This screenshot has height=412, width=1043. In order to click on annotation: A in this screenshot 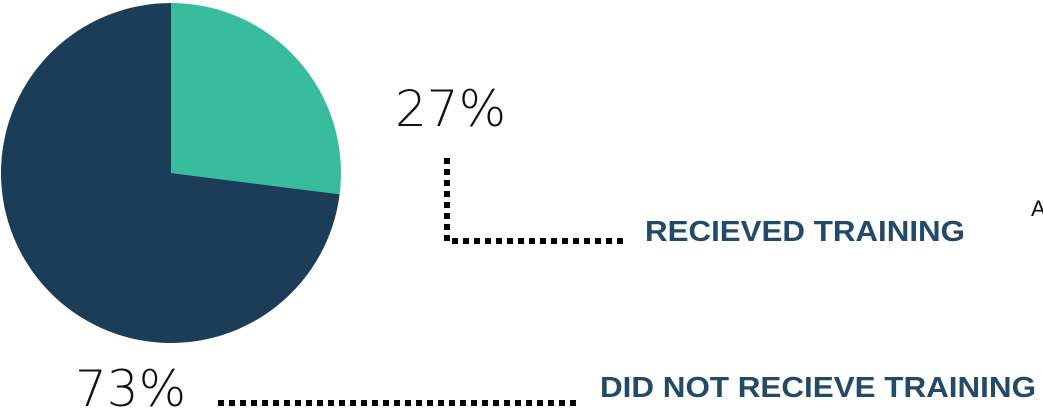, I will do `click(1037, 208)`.